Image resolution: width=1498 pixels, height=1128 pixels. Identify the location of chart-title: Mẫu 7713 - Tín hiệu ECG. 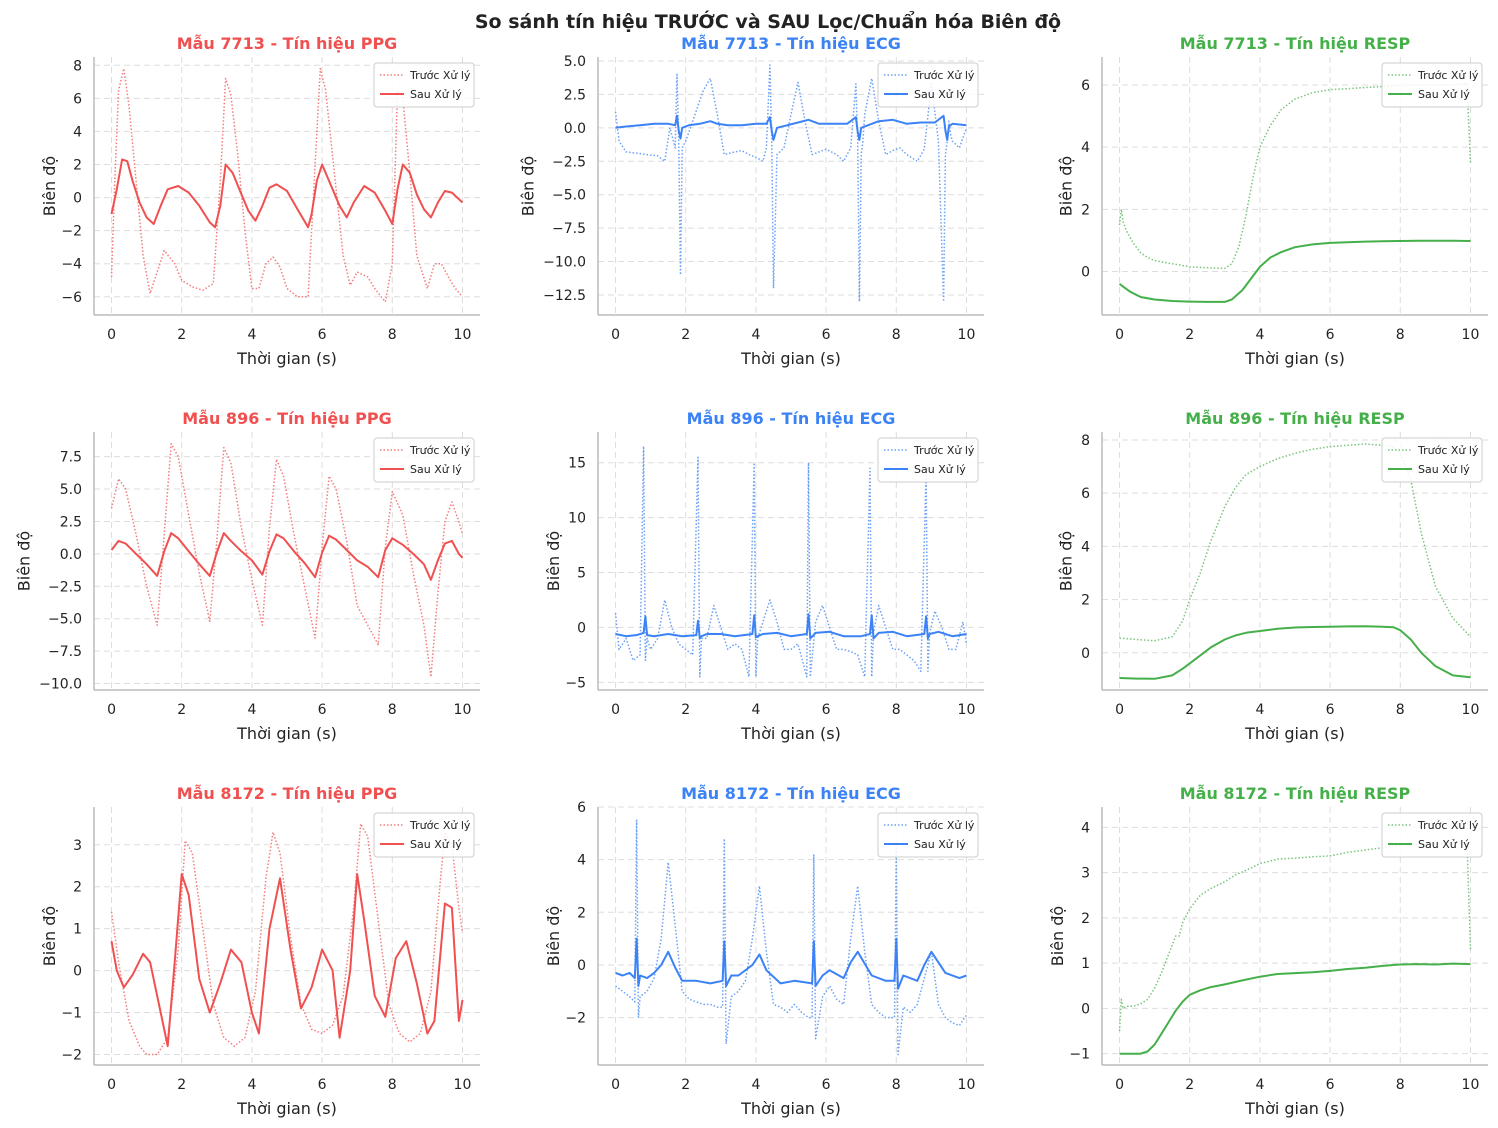
(791, 43).